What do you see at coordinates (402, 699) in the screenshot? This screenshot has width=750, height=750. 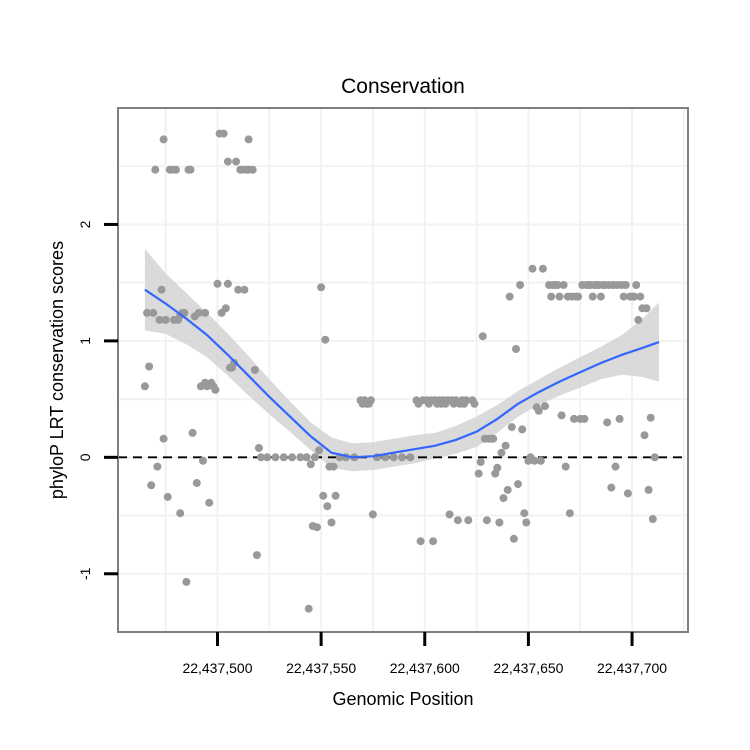 I see `x-axis-label: Genomic Position` at bounding box center [402, 699].